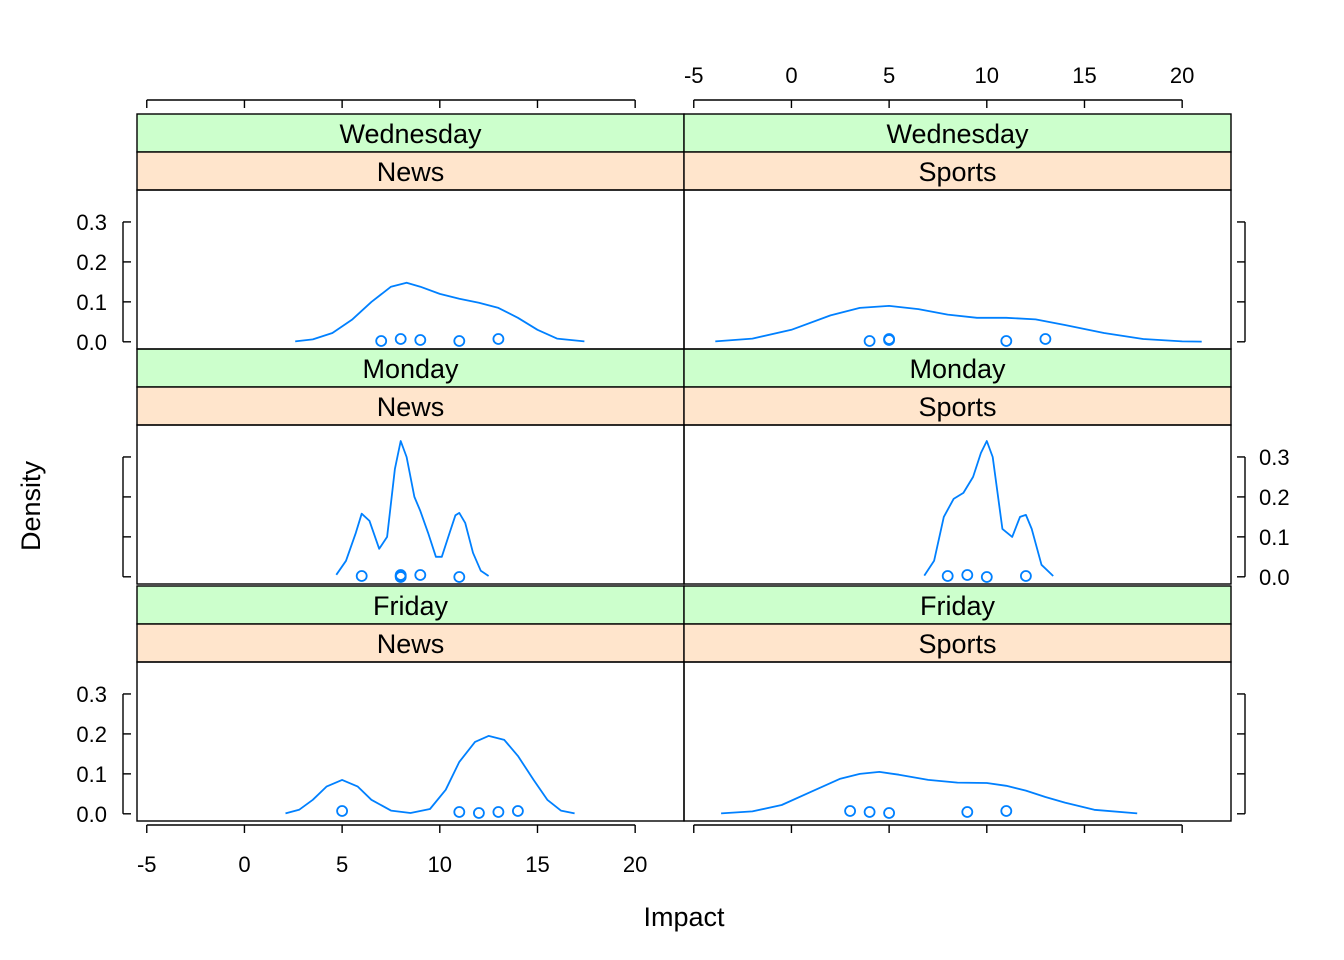 This screenshot has height=960, width=1344. What do you see at coordinates (1274, 577) in the screenshot?
I see `y-tick-label-right: 0.0` at bounding box center [1274, 577].